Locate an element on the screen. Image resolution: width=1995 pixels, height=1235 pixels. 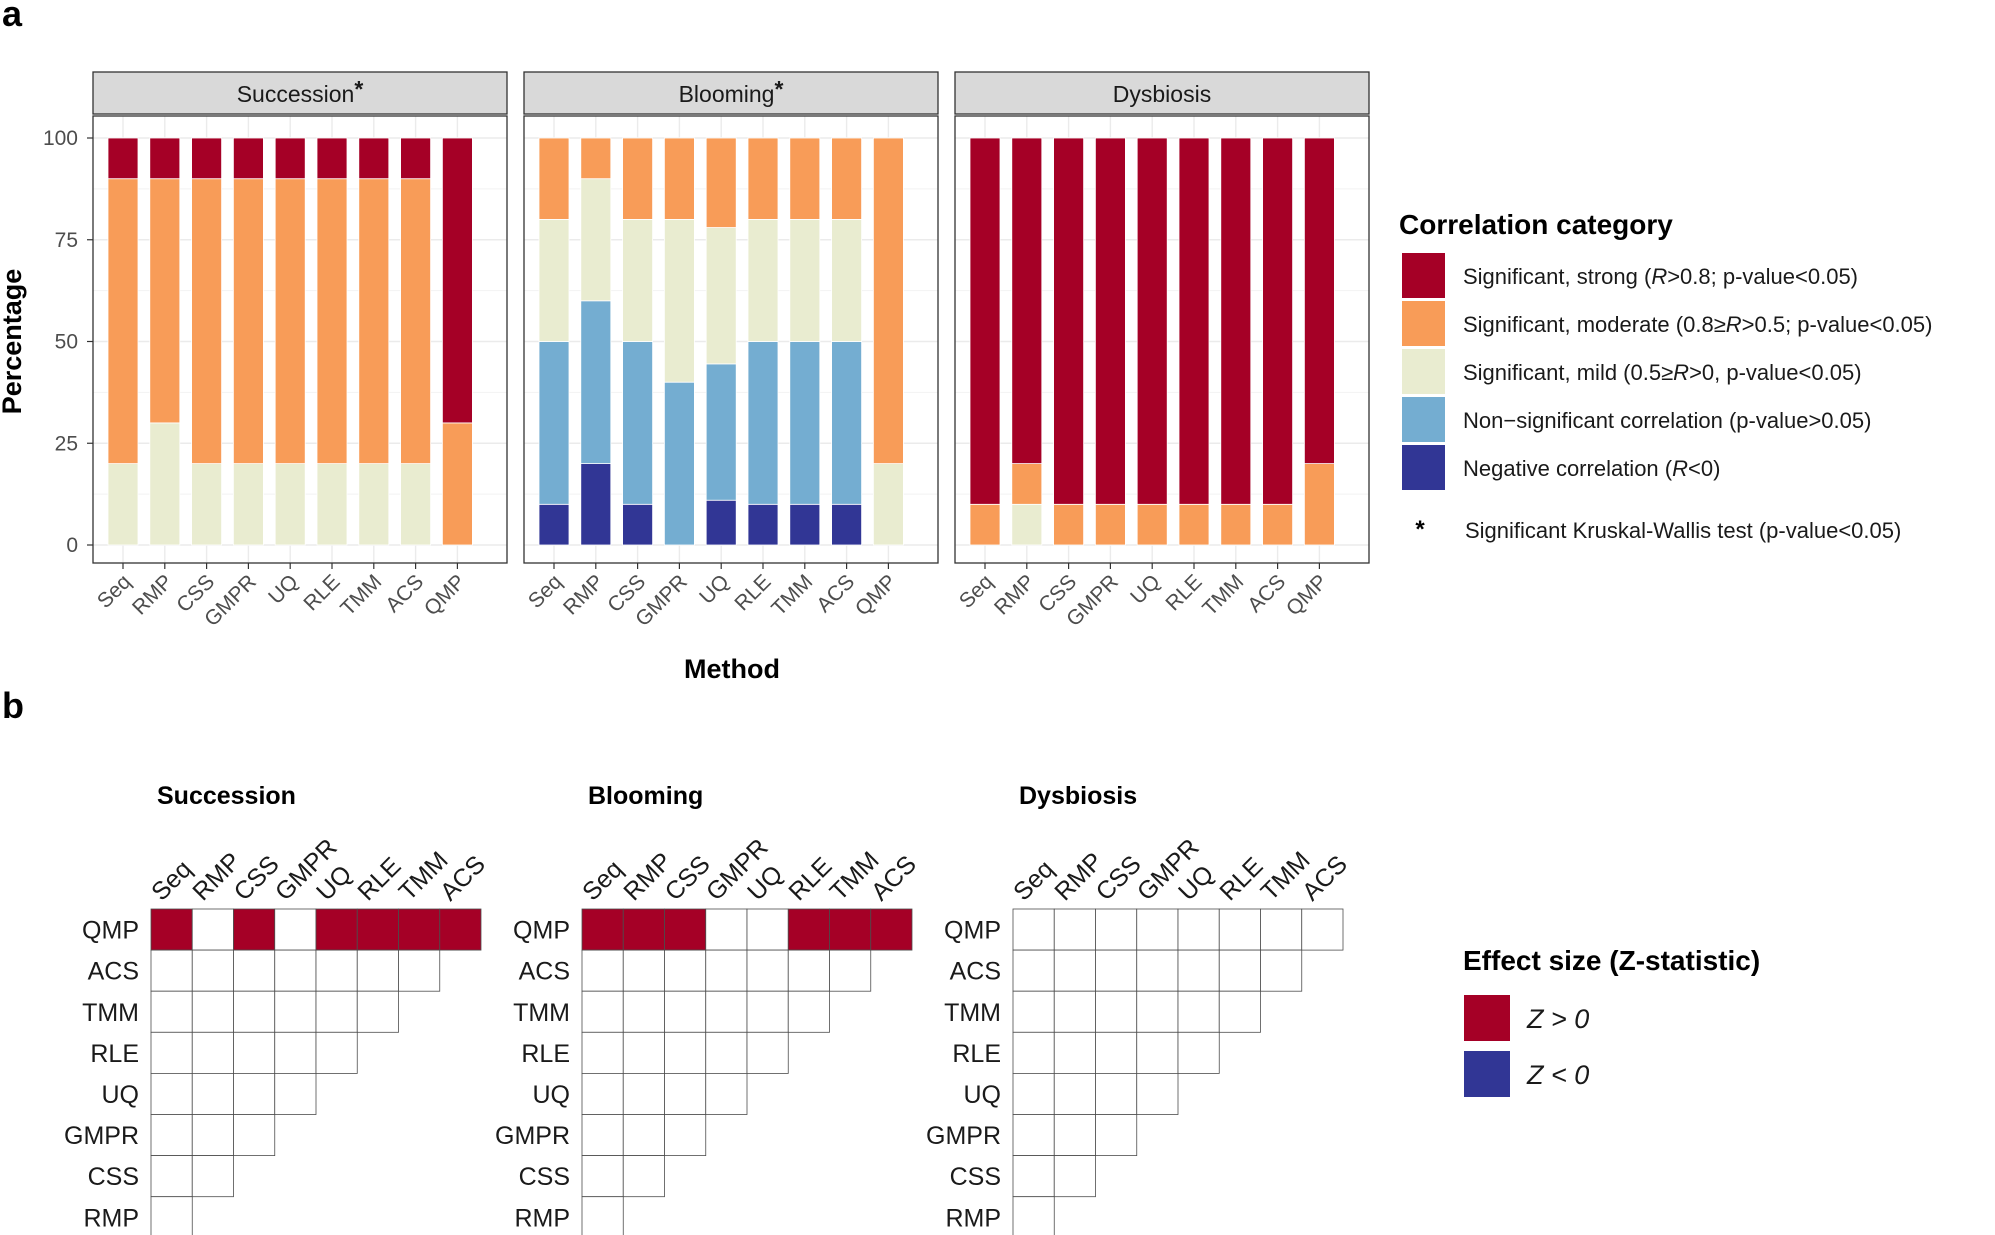
x-tick-label: QMP is located at coordinates (445, 595).